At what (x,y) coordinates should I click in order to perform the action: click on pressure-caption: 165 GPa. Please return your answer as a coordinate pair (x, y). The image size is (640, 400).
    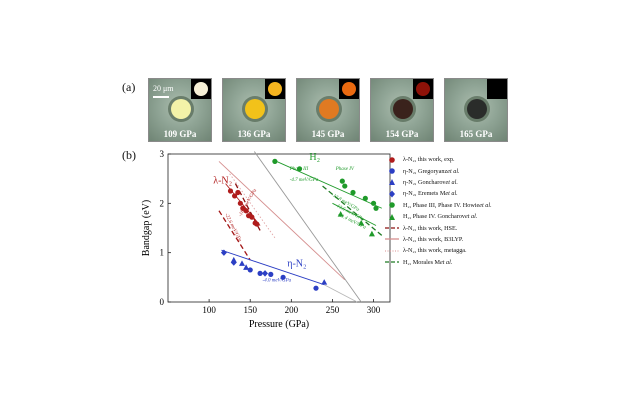
    Looking at the image, I should click on (476, 134).